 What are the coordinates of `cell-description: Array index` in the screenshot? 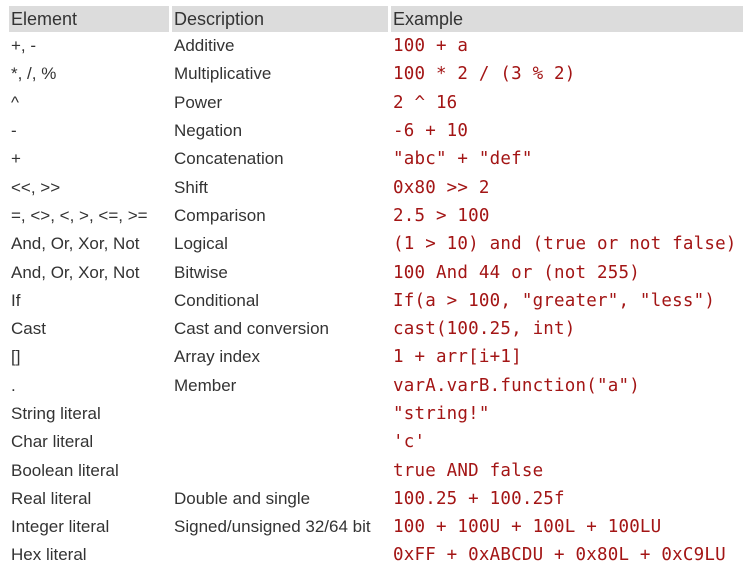 It's located at (217, 357).